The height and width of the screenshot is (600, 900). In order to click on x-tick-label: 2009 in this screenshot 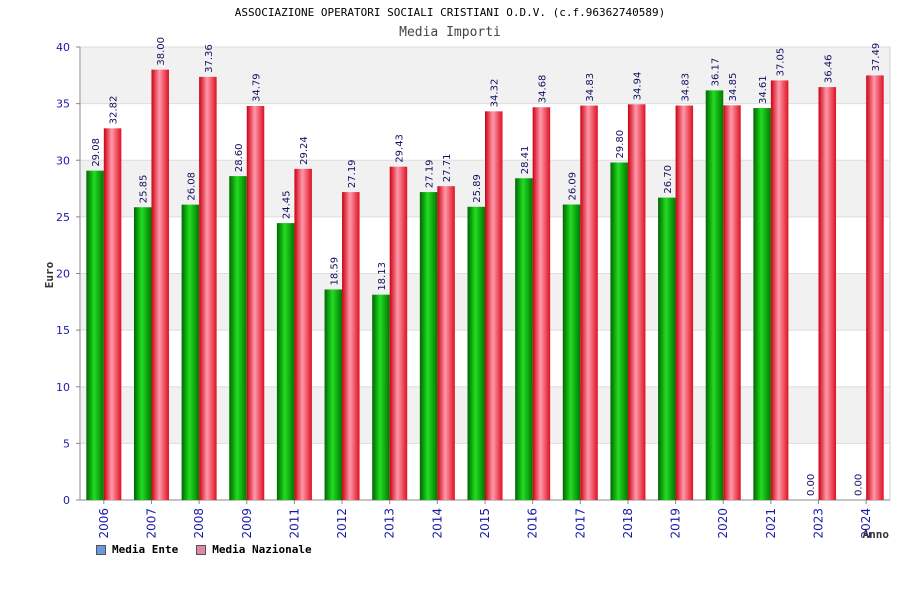, I will do `click(247, 523)`.